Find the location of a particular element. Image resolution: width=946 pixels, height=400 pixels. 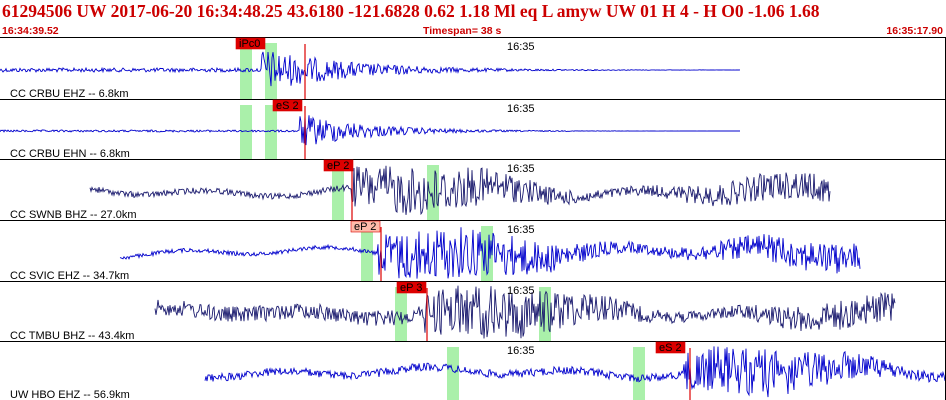

pick-label-4: eP 2 is located at coordinates (365, 227).